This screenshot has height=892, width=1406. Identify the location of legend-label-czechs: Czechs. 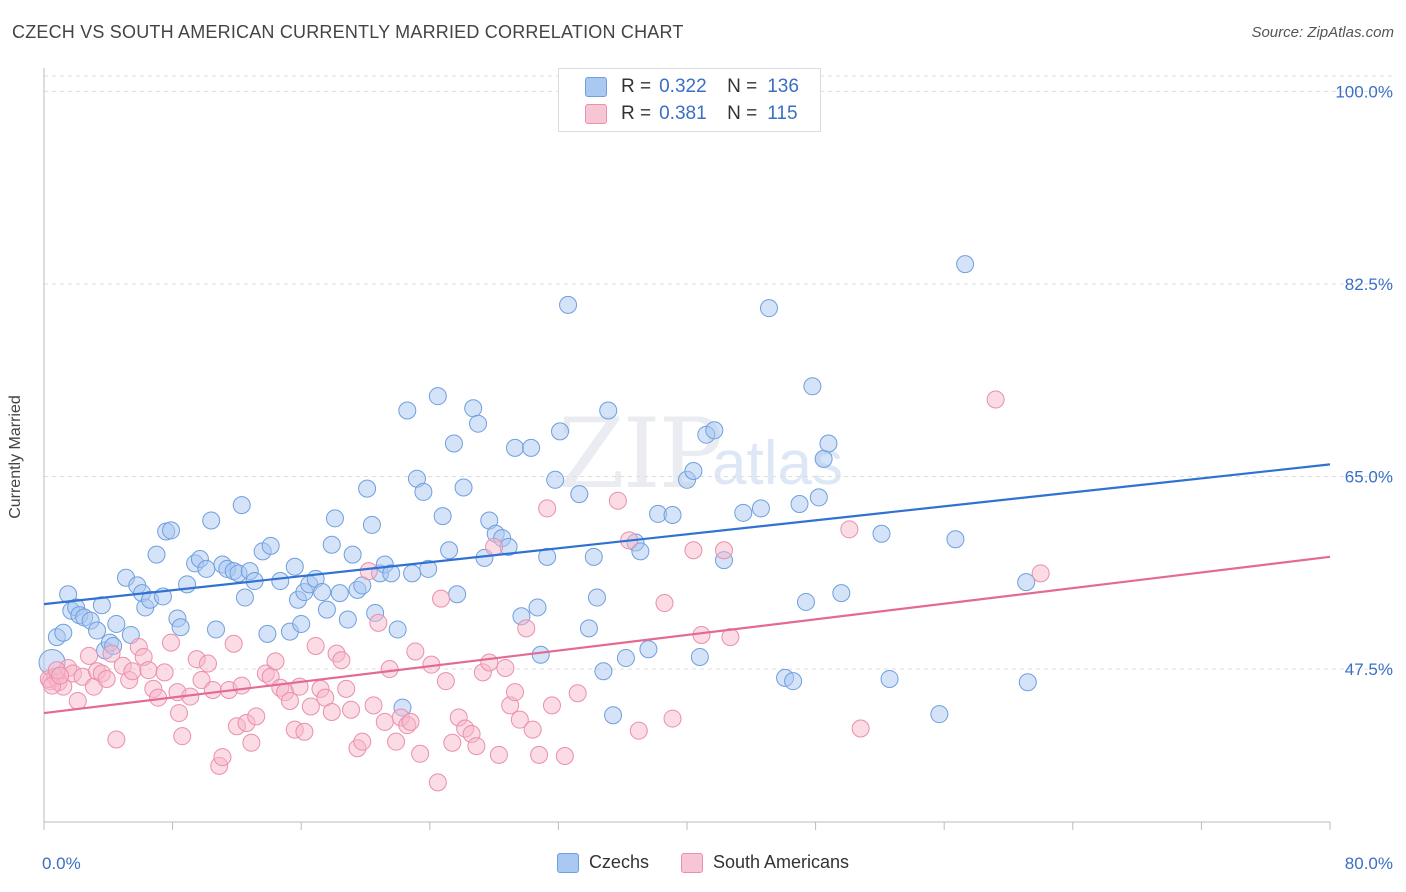
(618, 862).